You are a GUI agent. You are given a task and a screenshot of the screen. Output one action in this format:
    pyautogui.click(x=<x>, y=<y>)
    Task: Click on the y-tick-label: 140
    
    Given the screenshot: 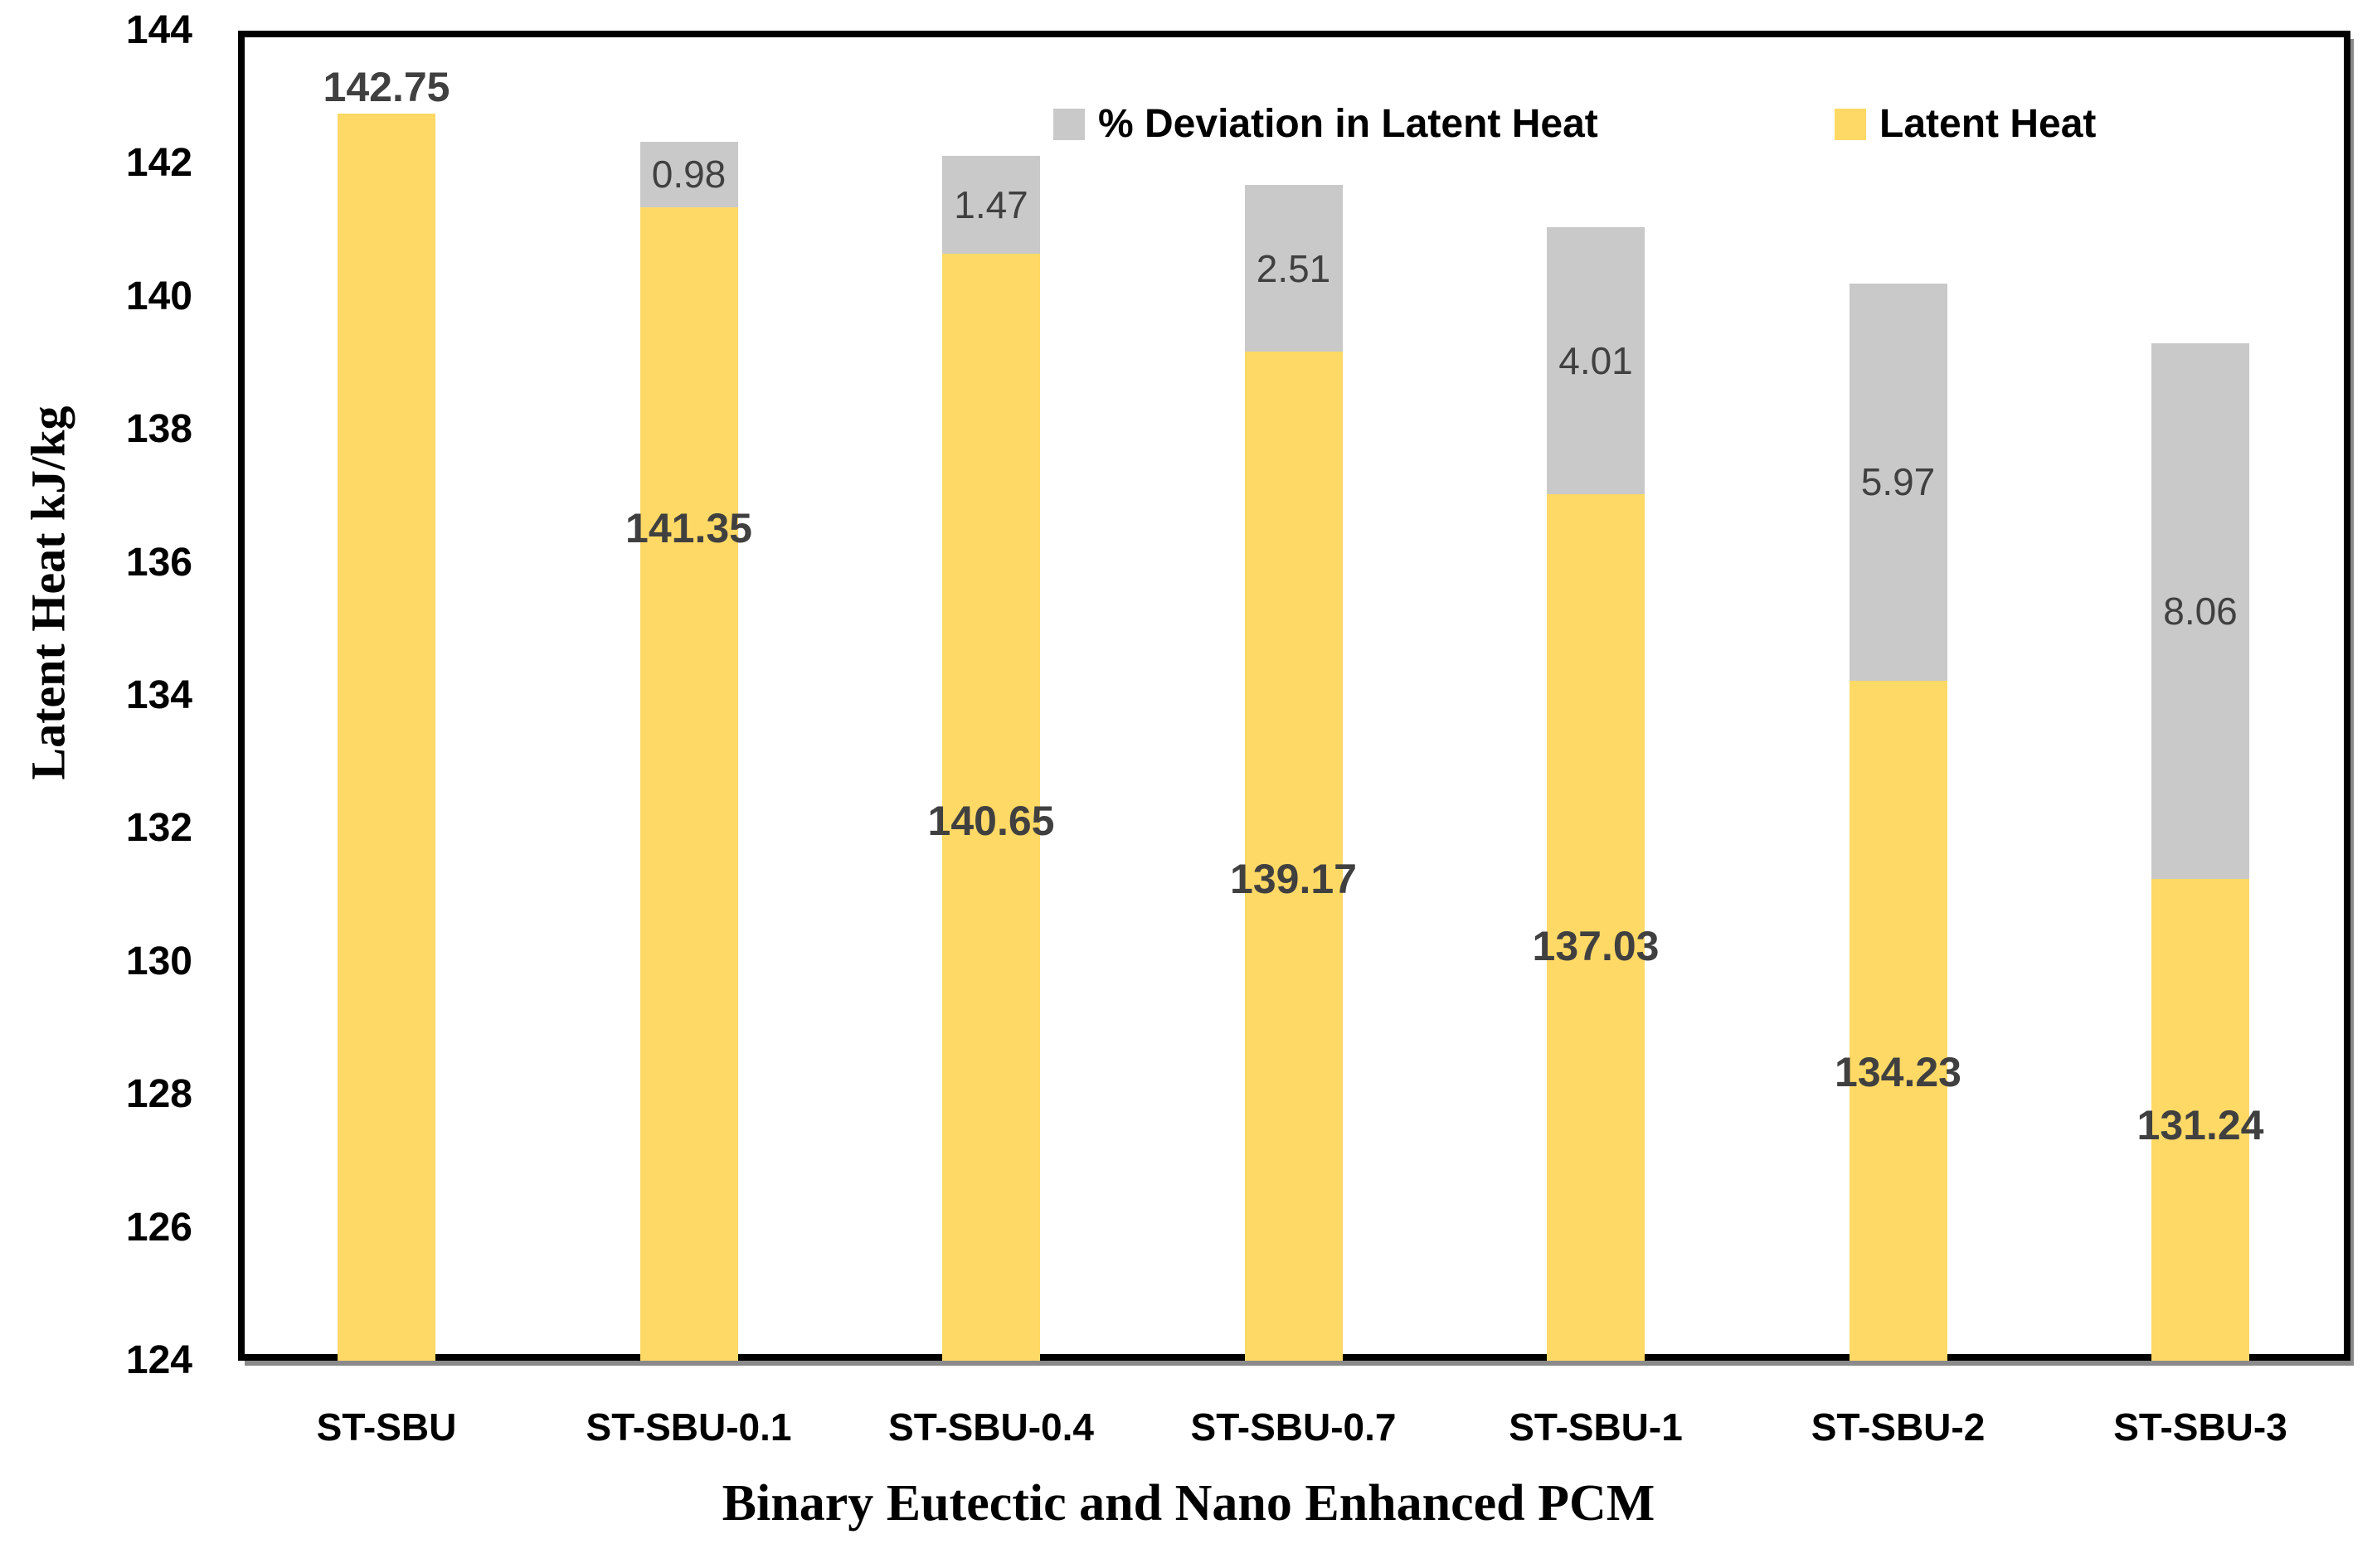 What is the action you would take?
    pyautogui.click(x=158, y=296)
    